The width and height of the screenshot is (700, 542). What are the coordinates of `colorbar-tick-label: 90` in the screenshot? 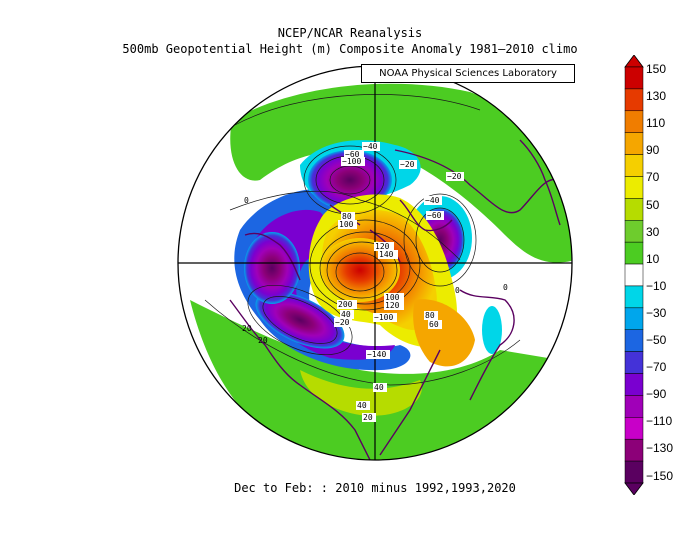 It's located at (653, 150).